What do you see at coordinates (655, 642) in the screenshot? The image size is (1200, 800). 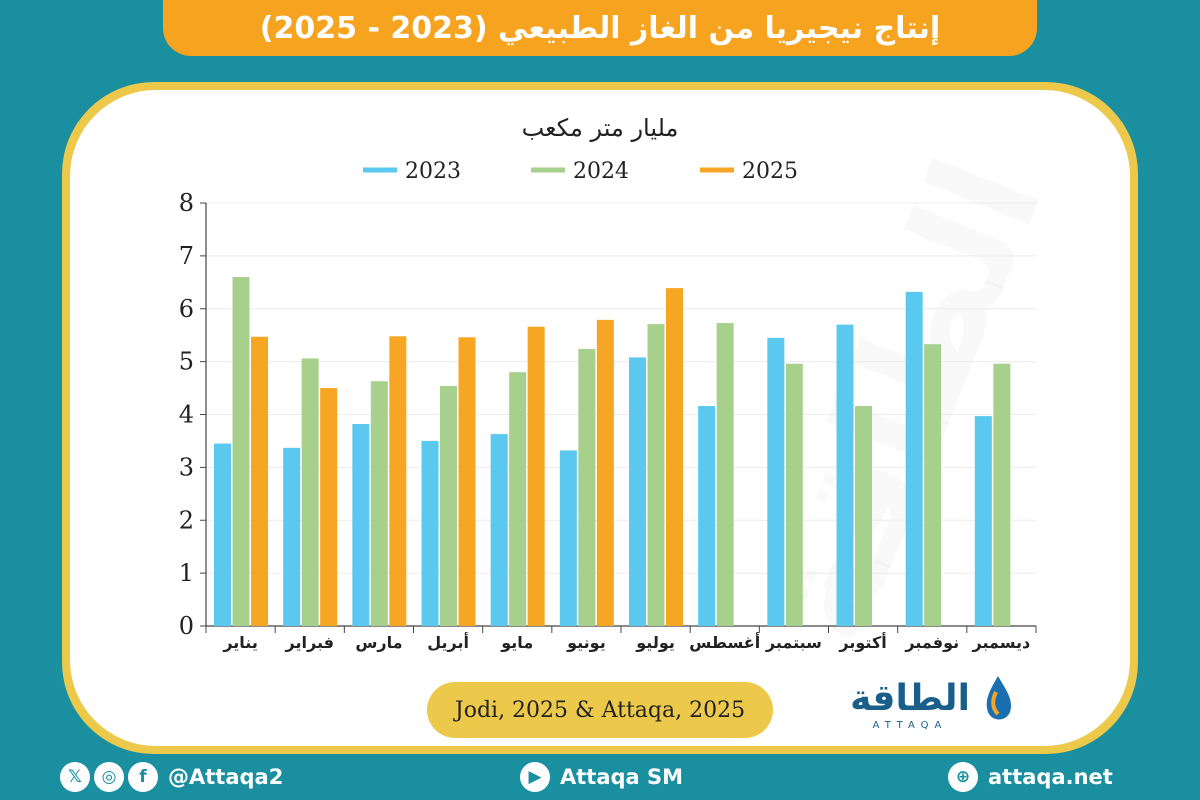 I see `x-tick-label: يوليو` at bounding box center [655, 642].